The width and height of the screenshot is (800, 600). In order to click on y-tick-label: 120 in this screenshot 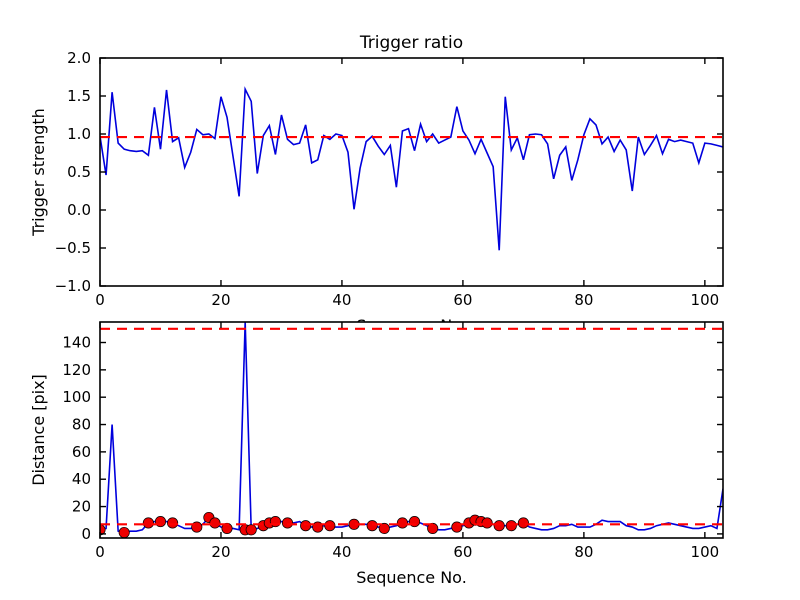, I will do `click(76, 370)`.